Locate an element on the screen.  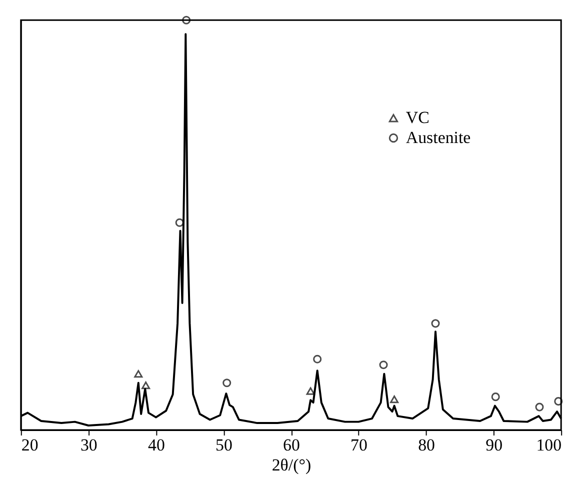
x-tick-label: 90 is located at coordinates (494, 444).